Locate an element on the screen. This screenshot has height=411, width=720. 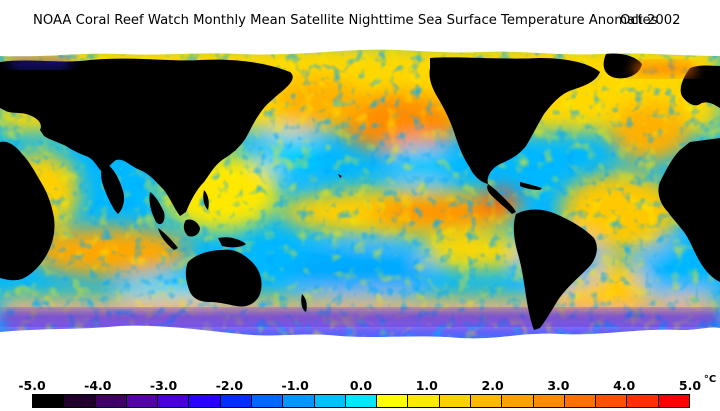
colorbar is located at coordinates (361, 401).